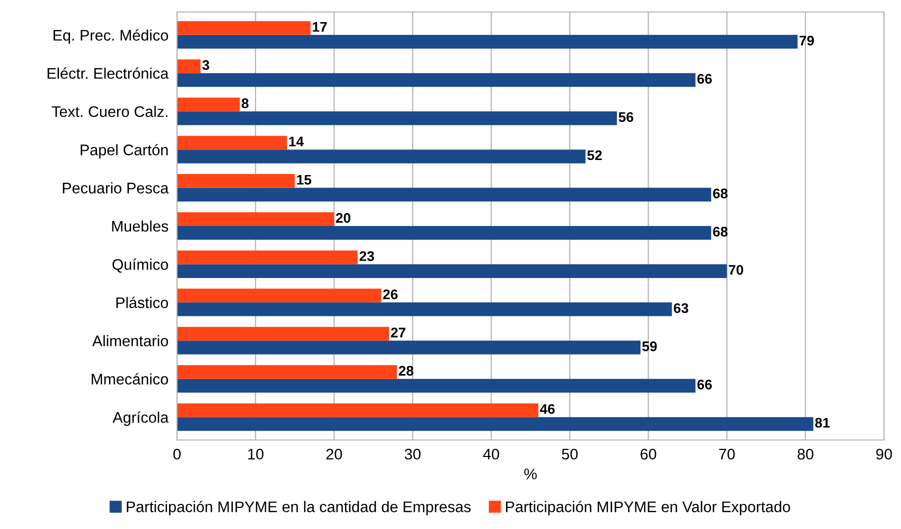 This screenshot has width=901, height=529. I want to click on data-label: 59, so click(649, 346).